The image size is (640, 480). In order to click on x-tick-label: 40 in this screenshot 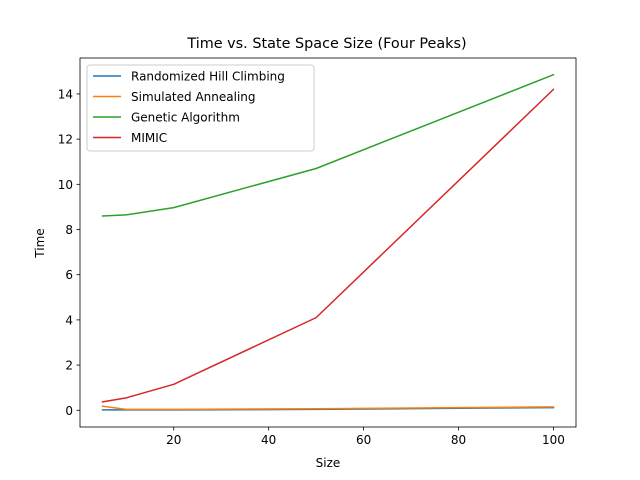, I will do `click(268, 440)`.